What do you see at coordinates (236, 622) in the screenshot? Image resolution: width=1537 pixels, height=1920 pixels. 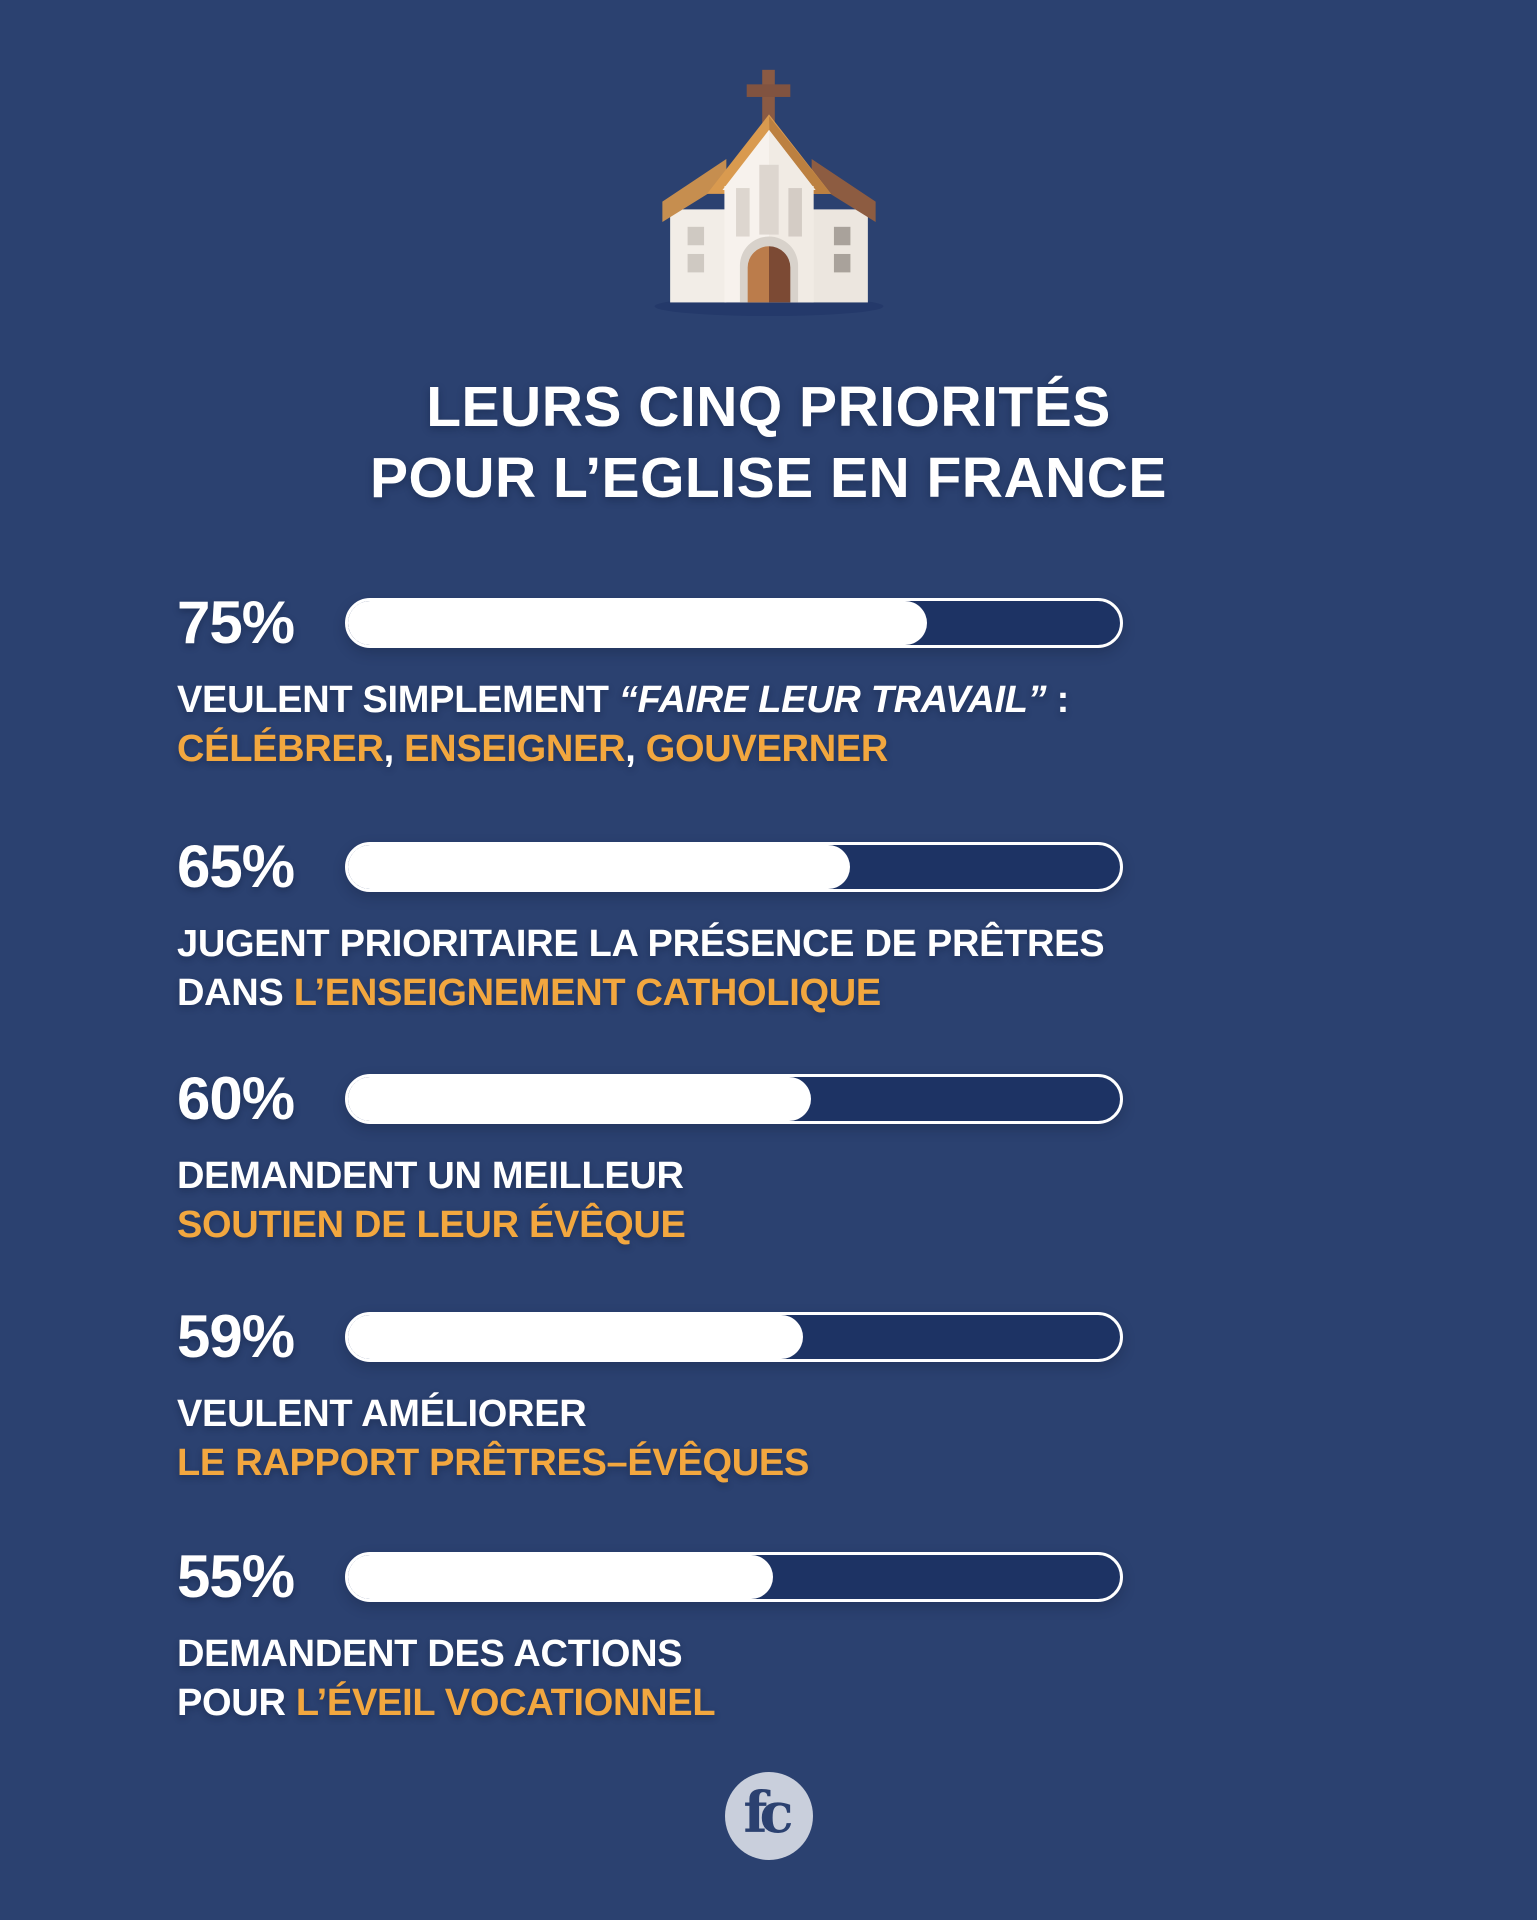 I see `percent-label: 75%` at bounding box center [236, 622].